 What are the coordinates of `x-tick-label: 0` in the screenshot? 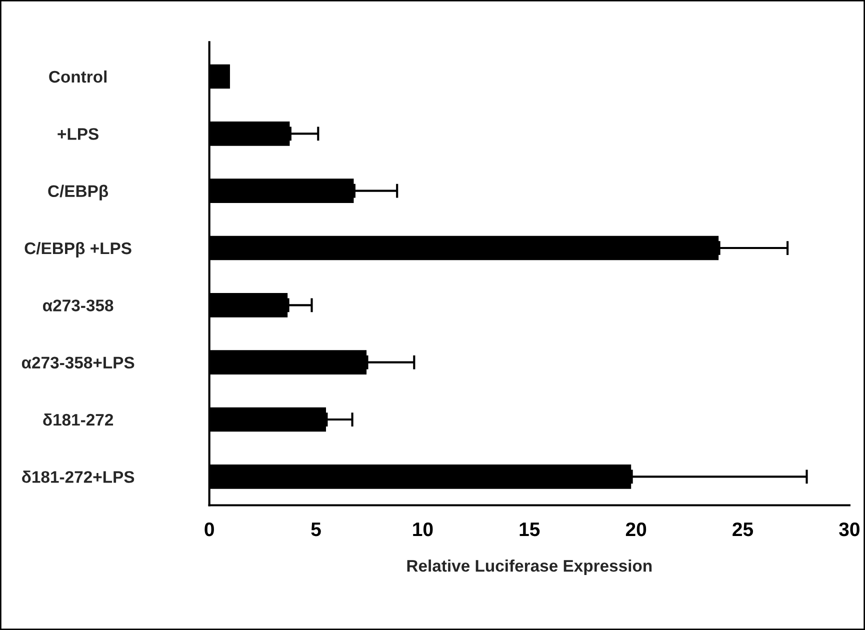 It's located at (209, 529).